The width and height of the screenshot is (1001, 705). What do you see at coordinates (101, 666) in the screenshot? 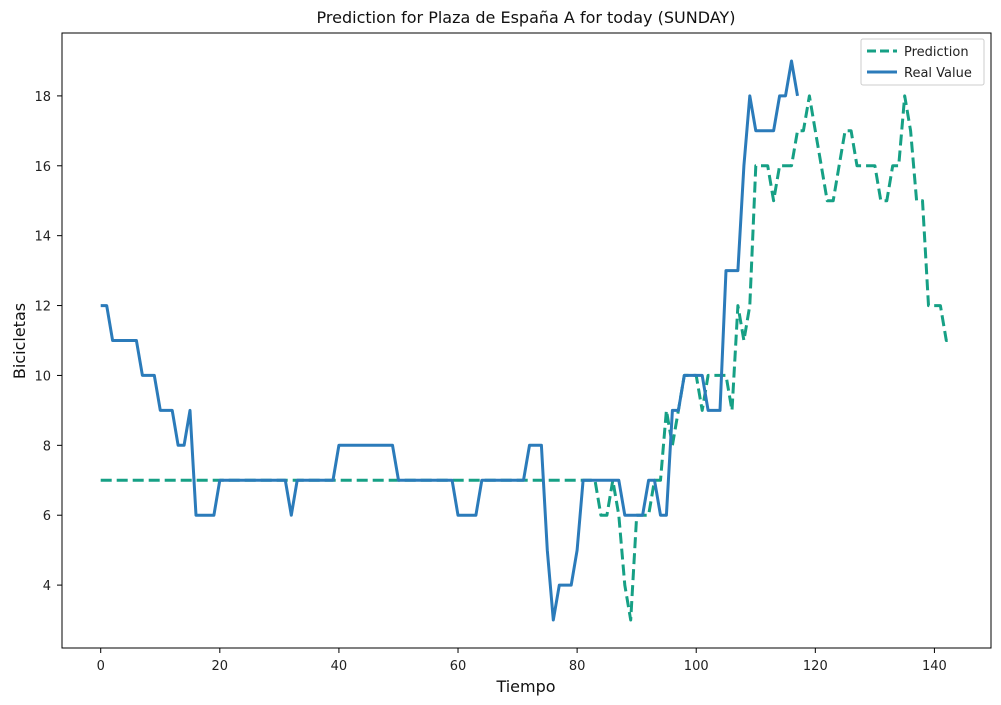
I see `x-tick-label: 0` at bounding box center [101, 666].